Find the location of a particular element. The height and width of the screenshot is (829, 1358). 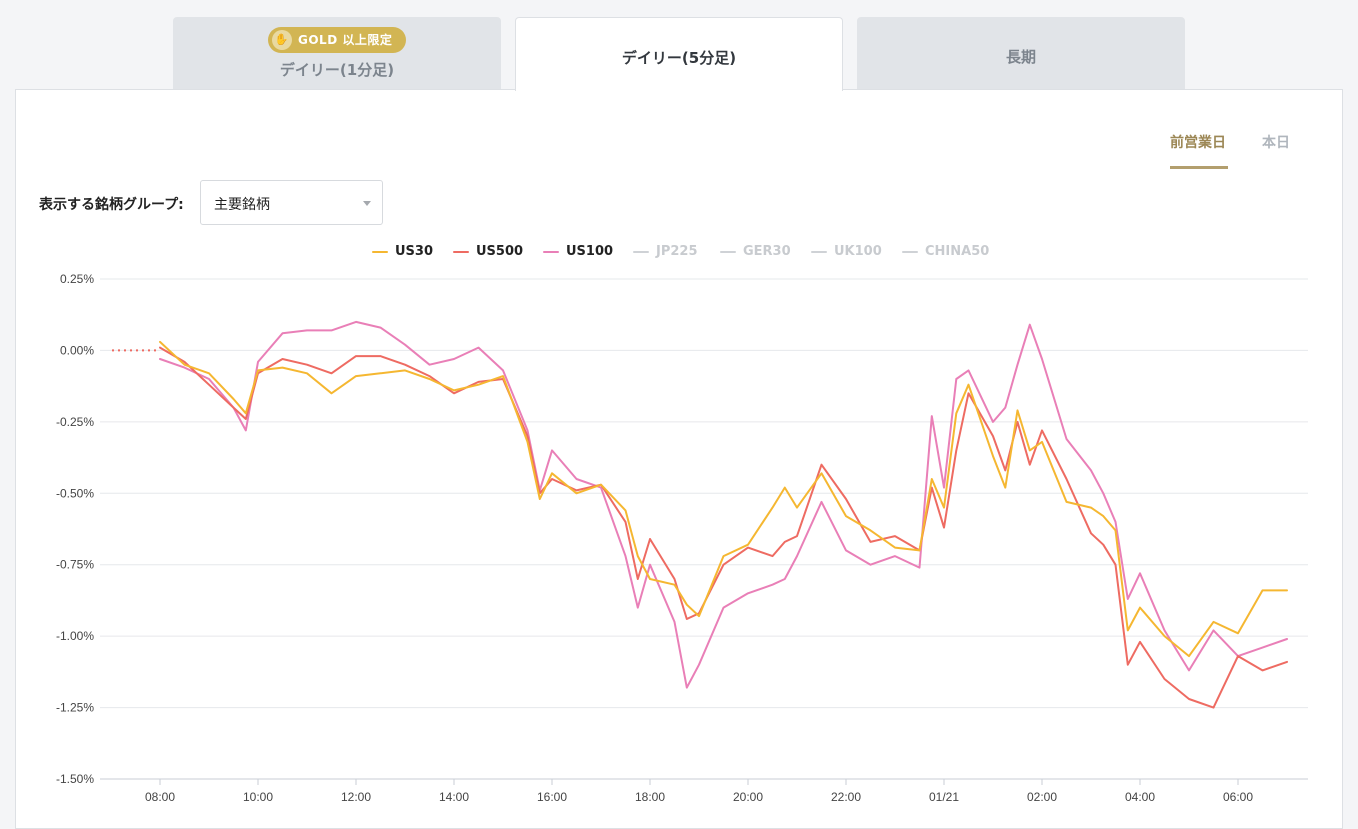

y-tick-label: -0.75% is located at coordinates (75, 565).